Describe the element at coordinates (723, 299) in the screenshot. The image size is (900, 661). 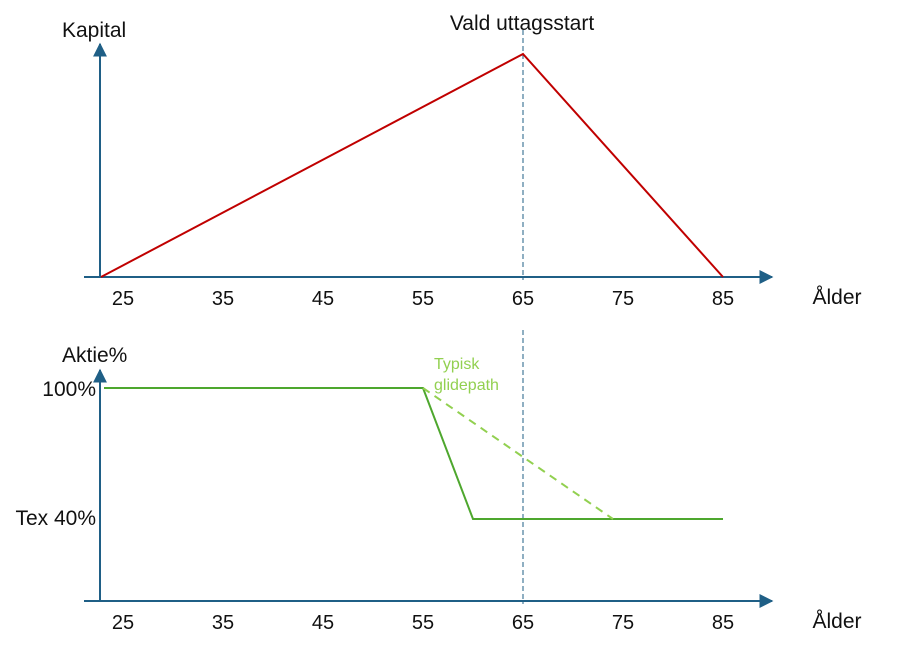
I see `capital-xtick-85: 85` at that location.